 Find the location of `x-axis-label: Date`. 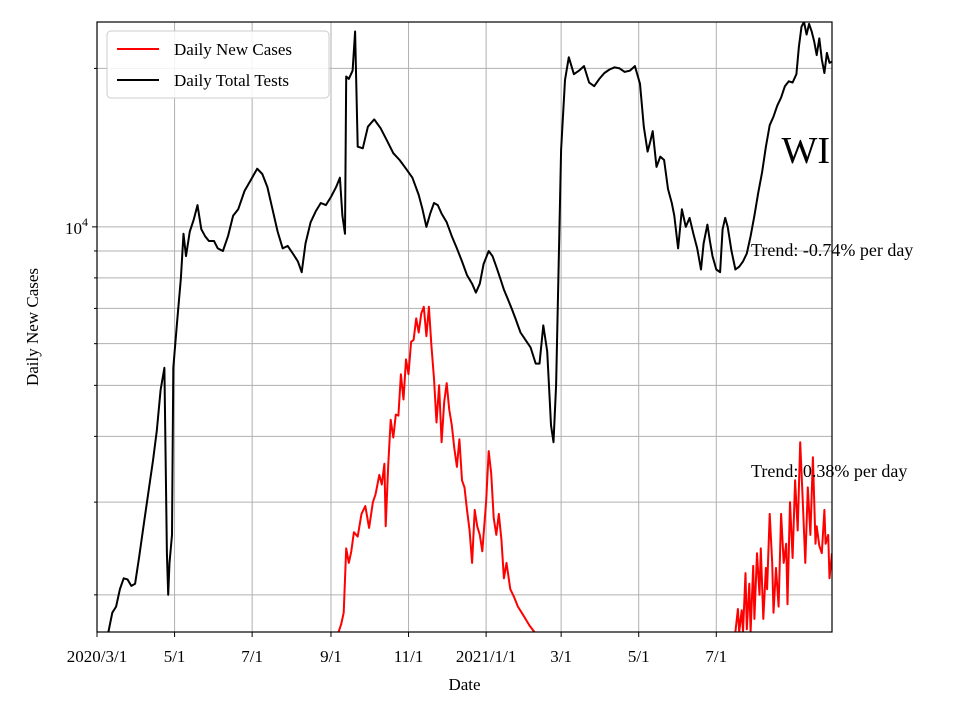

x-axis-label: Date is located at coordinates (464, 684).